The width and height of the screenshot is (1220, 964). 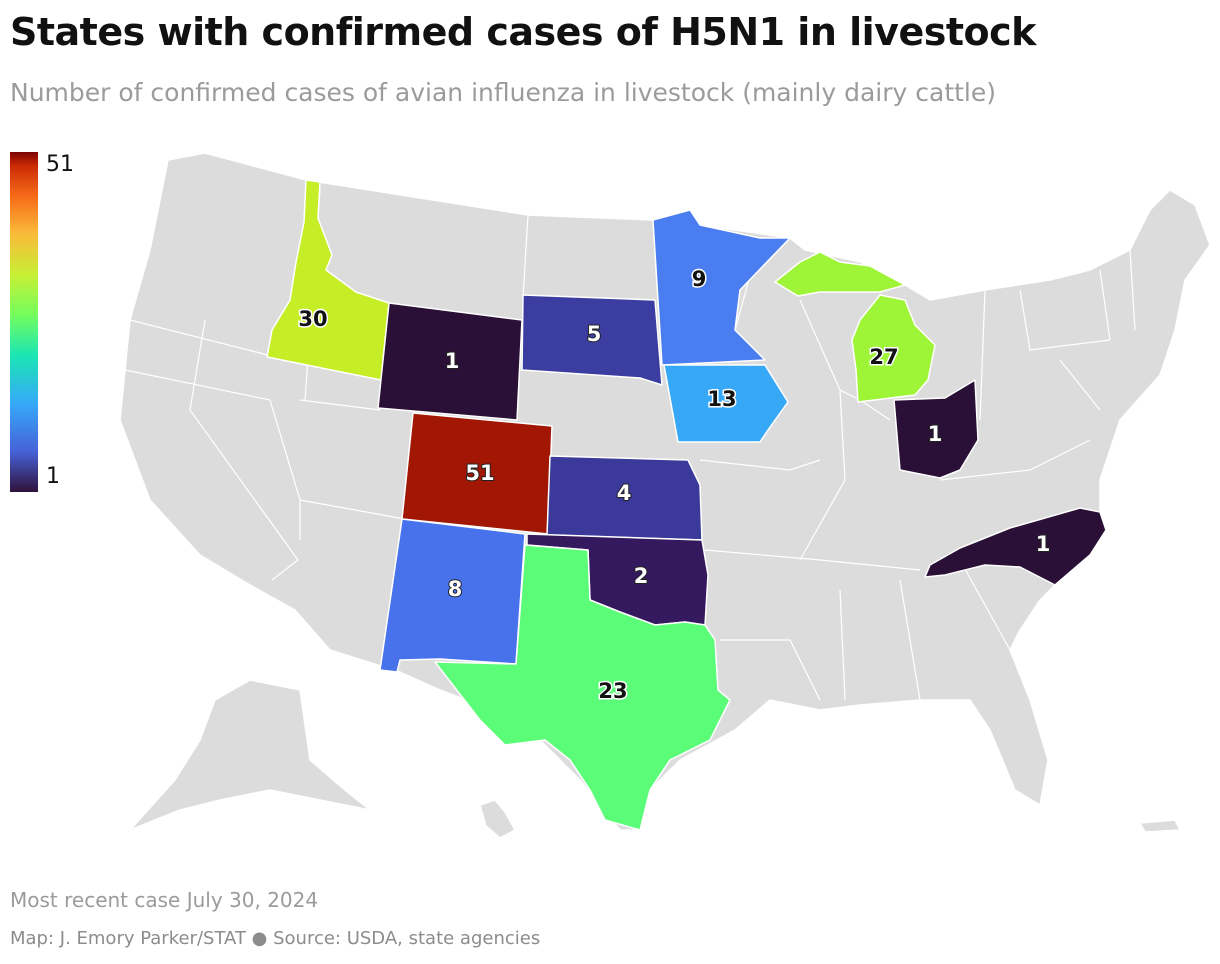 What do you see at coordinates (624, 493) in the screenshot?
I see `label-kansas: 4` at bounding box center [624, 493].